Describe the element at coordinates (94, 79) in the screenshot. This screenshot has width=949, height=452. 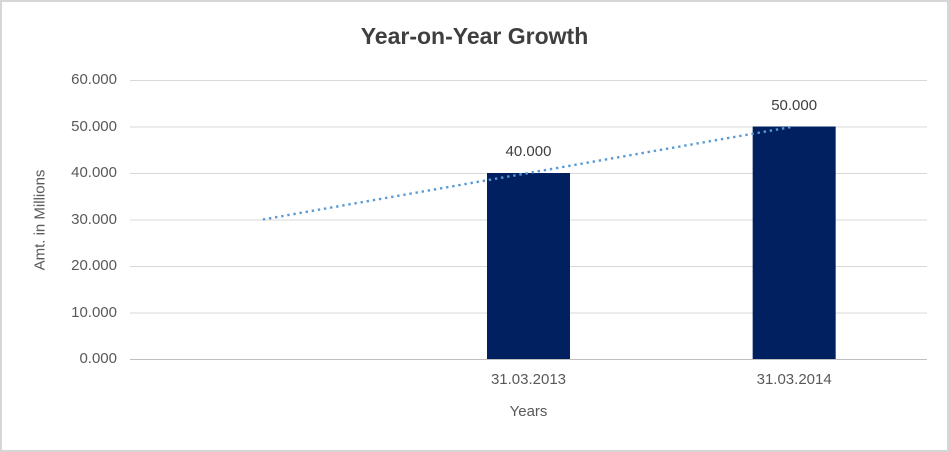
I see `y-tick-label: 60.000` at that location.